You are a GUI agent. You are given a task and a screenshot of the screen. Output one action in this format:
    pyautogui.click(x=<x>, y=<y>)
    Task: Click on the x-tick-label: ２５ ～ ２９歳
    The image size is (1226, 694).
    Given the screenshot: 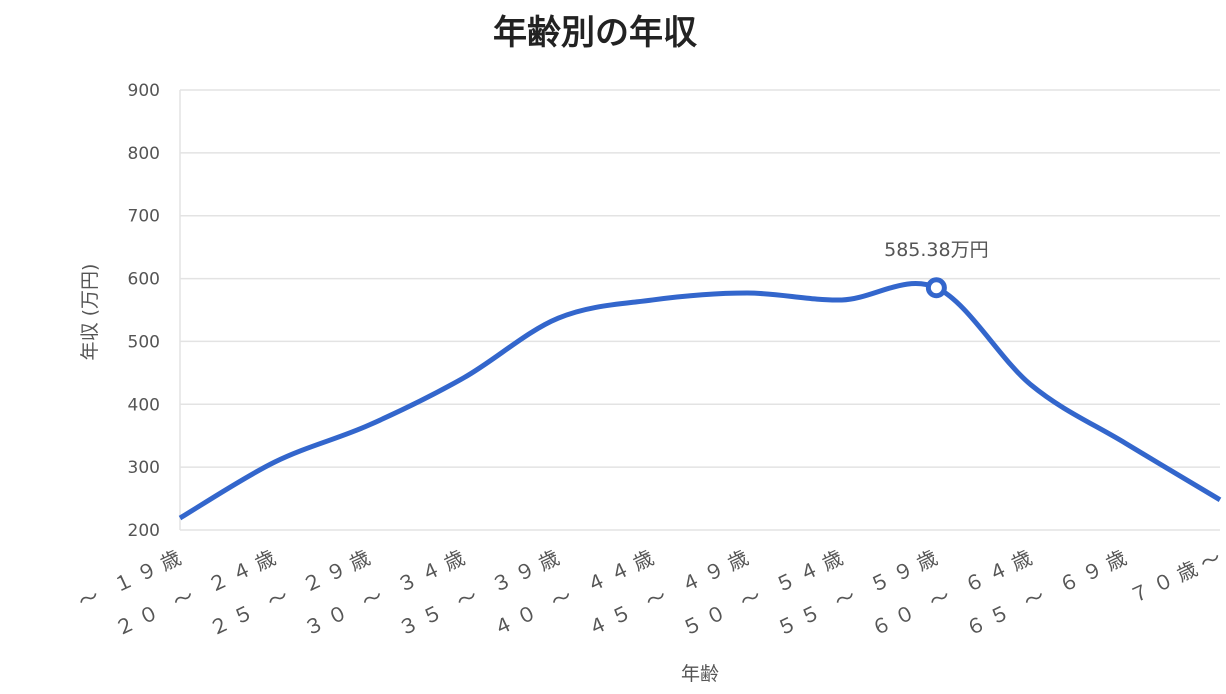 What is the action you would take?
    pyautogui.click(x=292, y=592)
    